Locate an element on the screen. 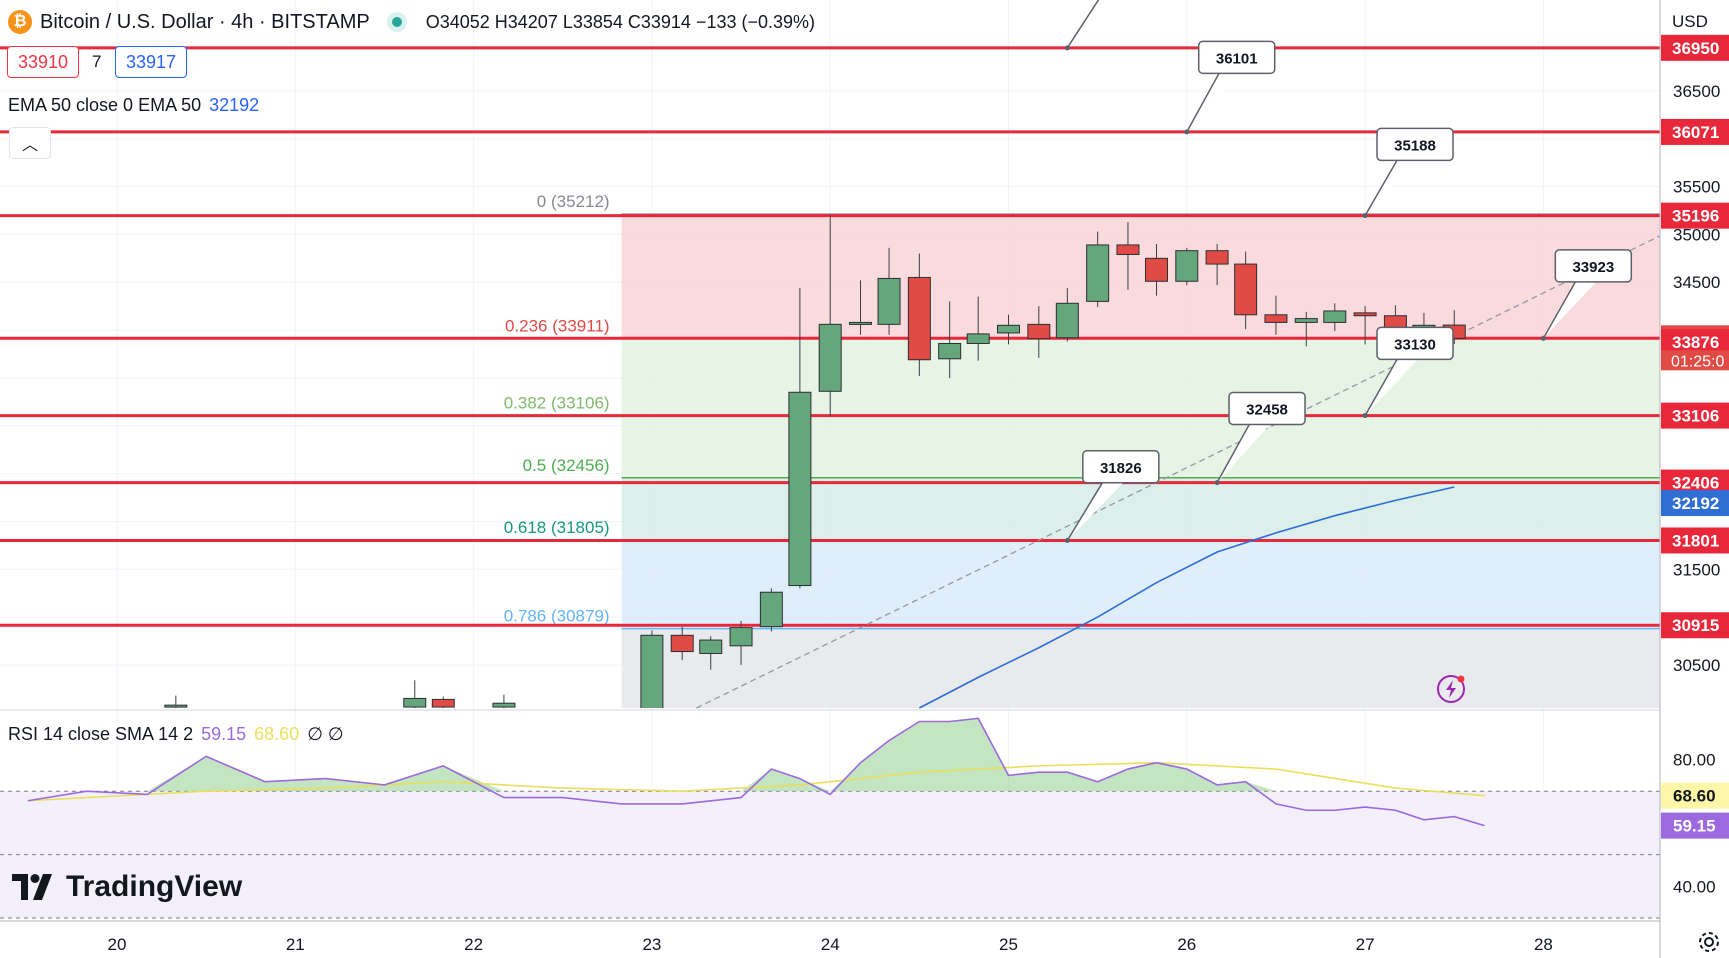  callout-pointer is located at coordinates (1091, 24).